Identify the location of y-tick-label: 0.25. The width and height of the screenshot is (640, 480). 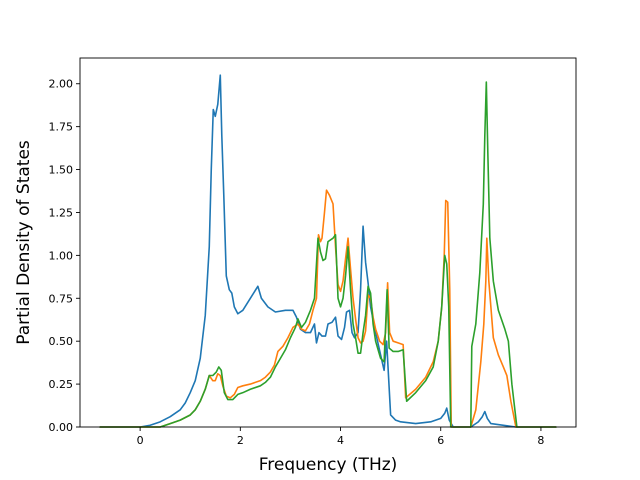
(61, 384).